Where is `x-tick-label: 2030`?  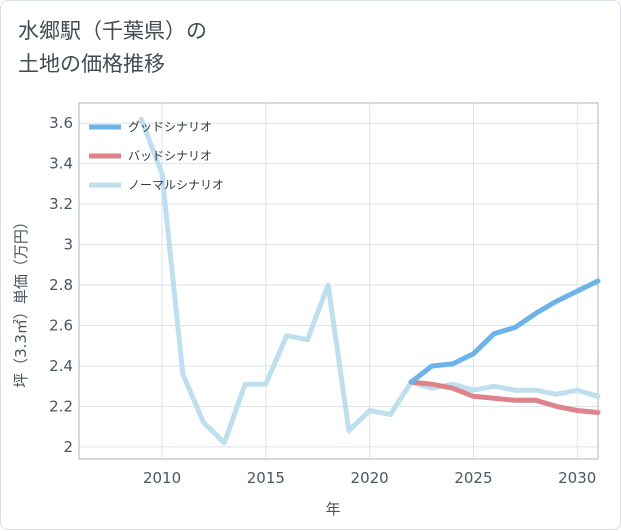 x-tick-label: 2030 is located at coordinates (577, 478).